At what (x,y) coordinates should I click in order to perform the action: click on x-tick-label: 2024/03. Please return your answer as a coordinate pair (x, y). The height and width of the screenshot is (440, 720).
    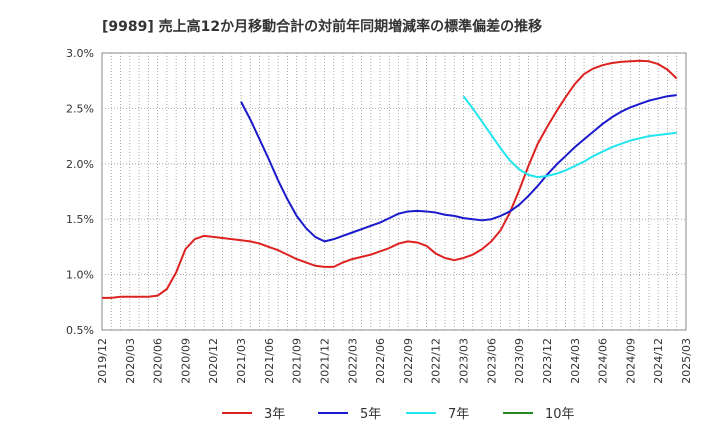
    Looking at the image, I should click on (575, 361).